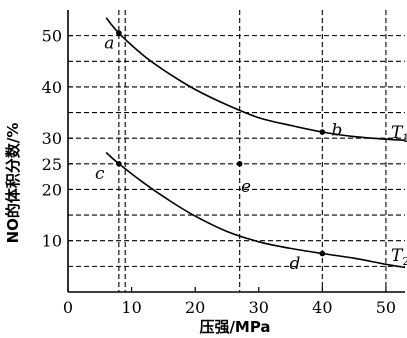  What do you see at coordinates (246, 187) in the screenshot?
I see `point-label-e: e` at bounding box center [246, 187].